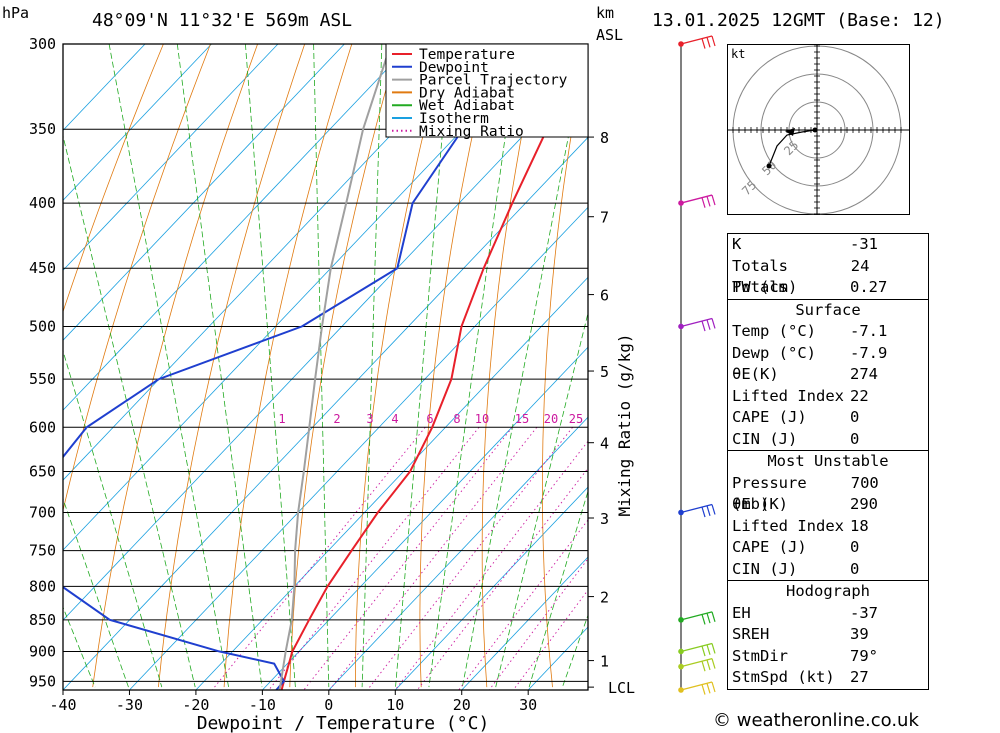 The width and height of the screenshot is (1000, 733). Describe the element at coordinates (467, 93) in the screenshot. I see `legend-label: Dry Adiabat` at that location.